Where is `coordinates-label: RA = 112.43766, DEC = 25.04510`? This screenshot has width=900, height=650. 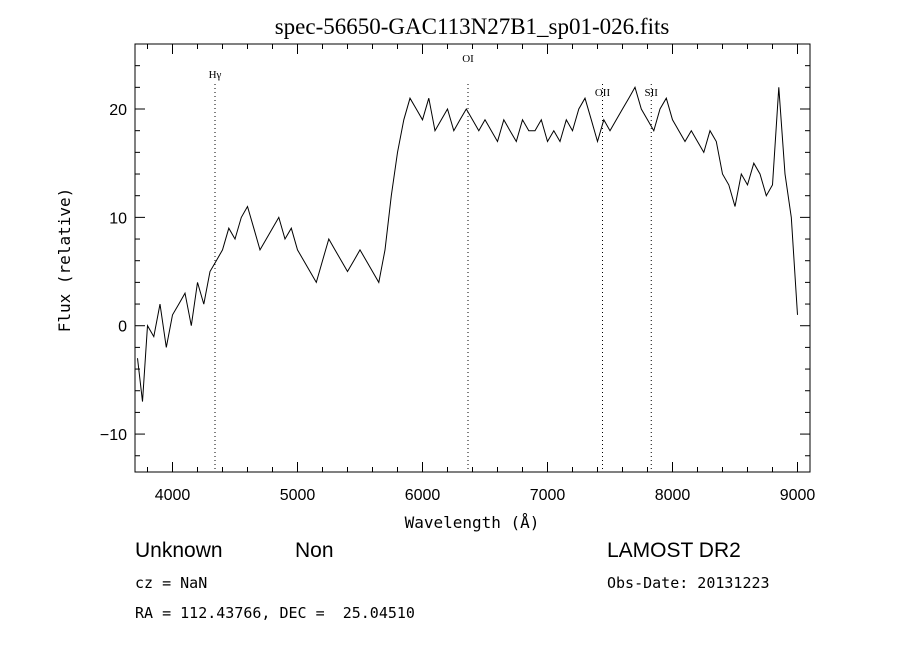
coordinates-label: RA = 112.43766, DEC = 25.04510 is located at coordinates (275, 613).